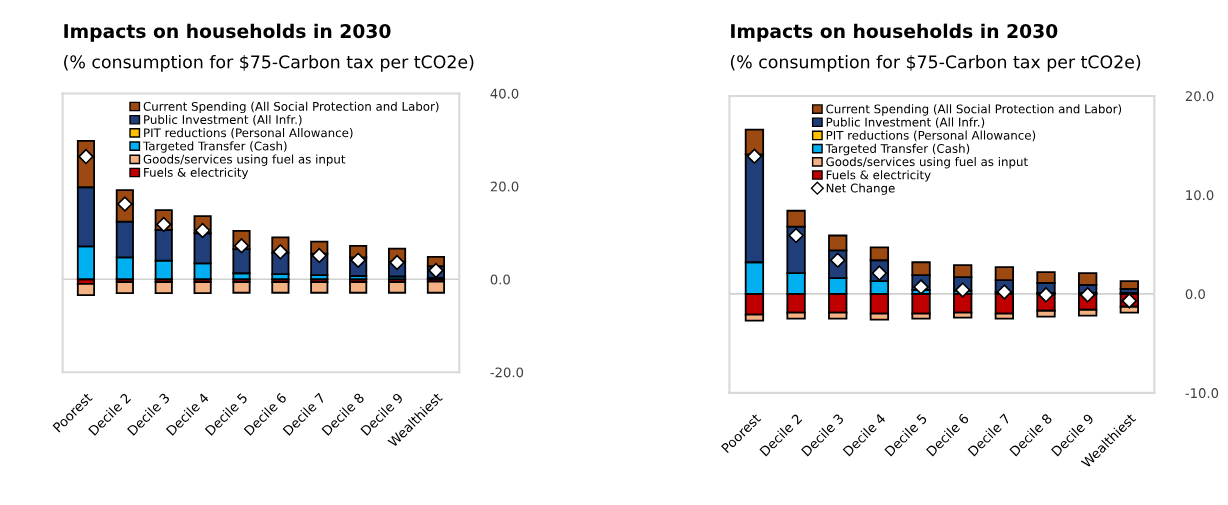 The image size is (1228, 505). Describe the element at coordinates (504, 93) in the screenshot. I see `y-tick-label: 40.0` at that location.